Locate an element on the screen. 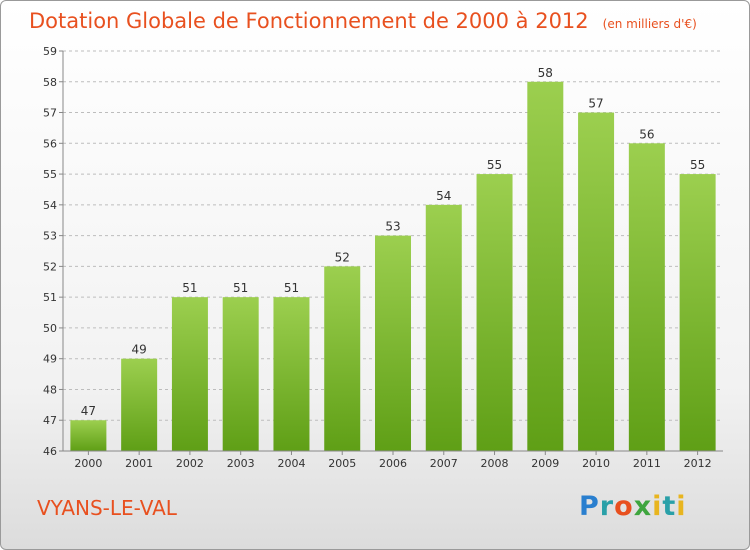 The height and width of the screenshot is (550, 750). y-tick-label: 56 is located at coordinates (50, 143).